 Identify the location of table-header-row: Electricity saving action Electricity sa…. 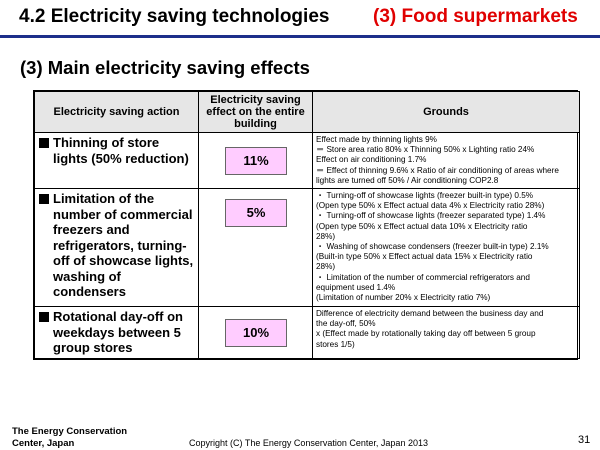
(307, 112).